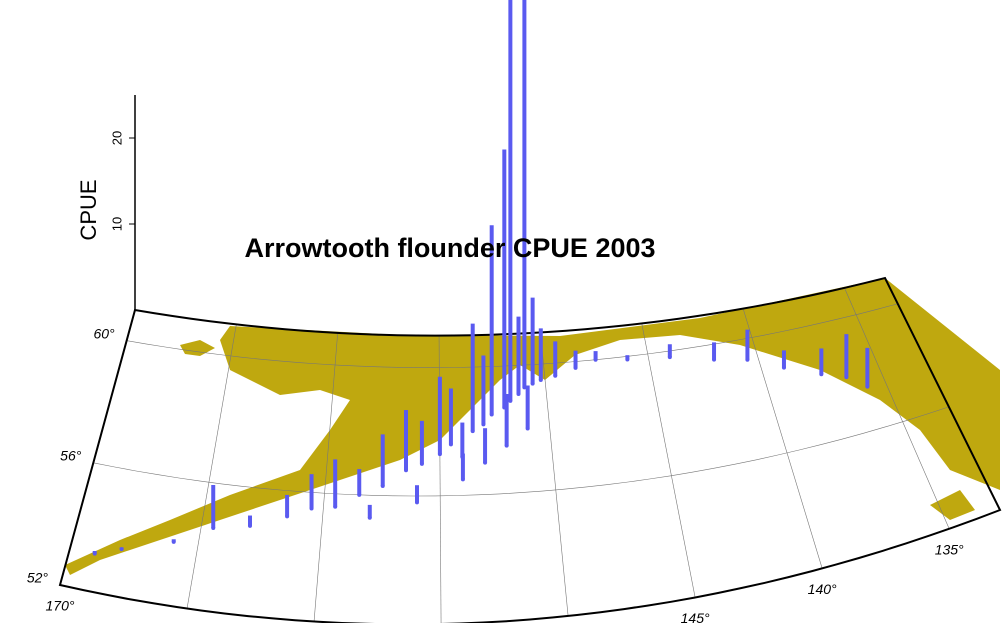  What do you see at coordinates (949, 549) in the screenshot?
I see `lon-label: 135°` at bounding box center [949, 549].